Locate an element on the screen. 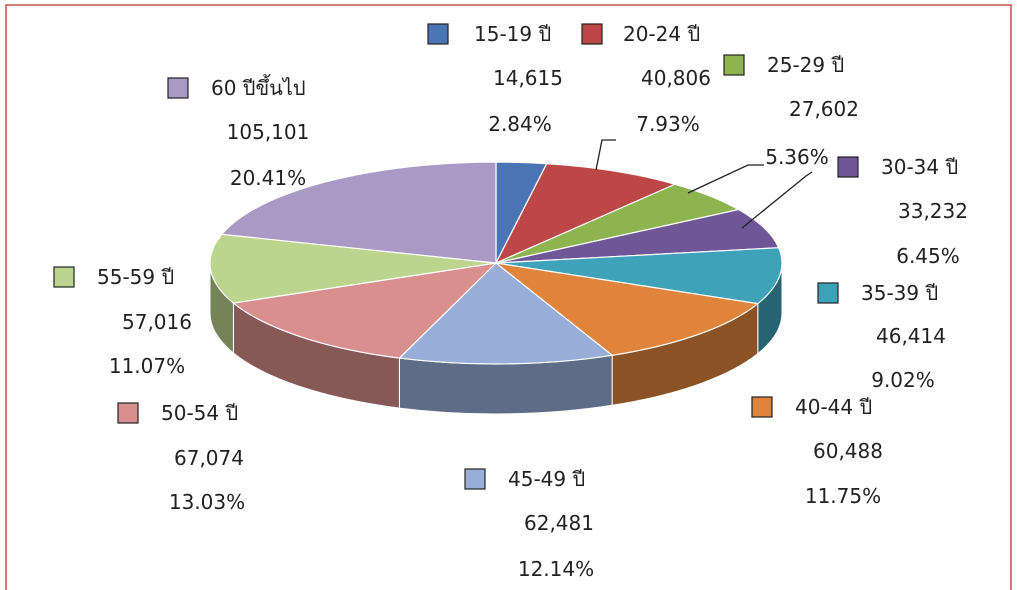 This screenshot has width=1017, height=590. slice-percent-55-59: 11.07% is located at coordinates (147, 366).